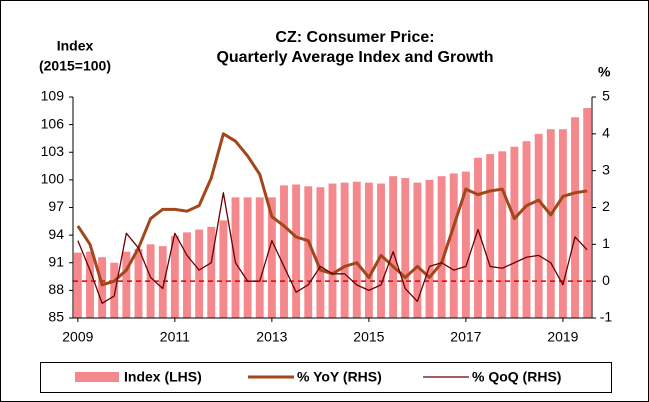  I want to click on y-axis-label: (2015=100), so click(75, 66).